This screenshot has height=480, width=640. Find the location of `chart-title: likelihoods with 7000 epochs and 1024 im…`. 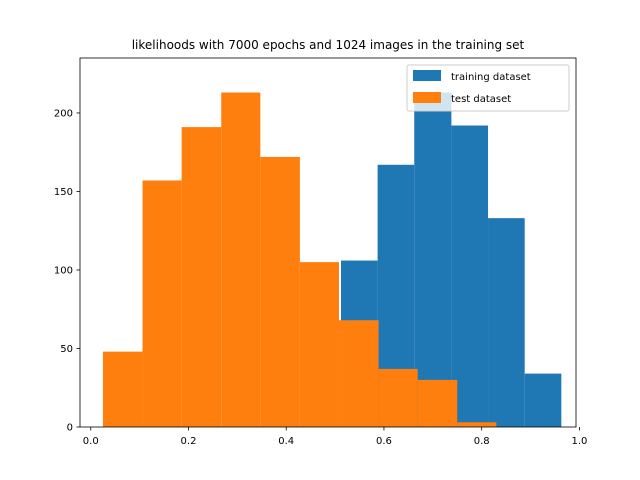

chart-title: likelihoods with 7000 epochs and 1024 im… is located at coordinates (328, 45).